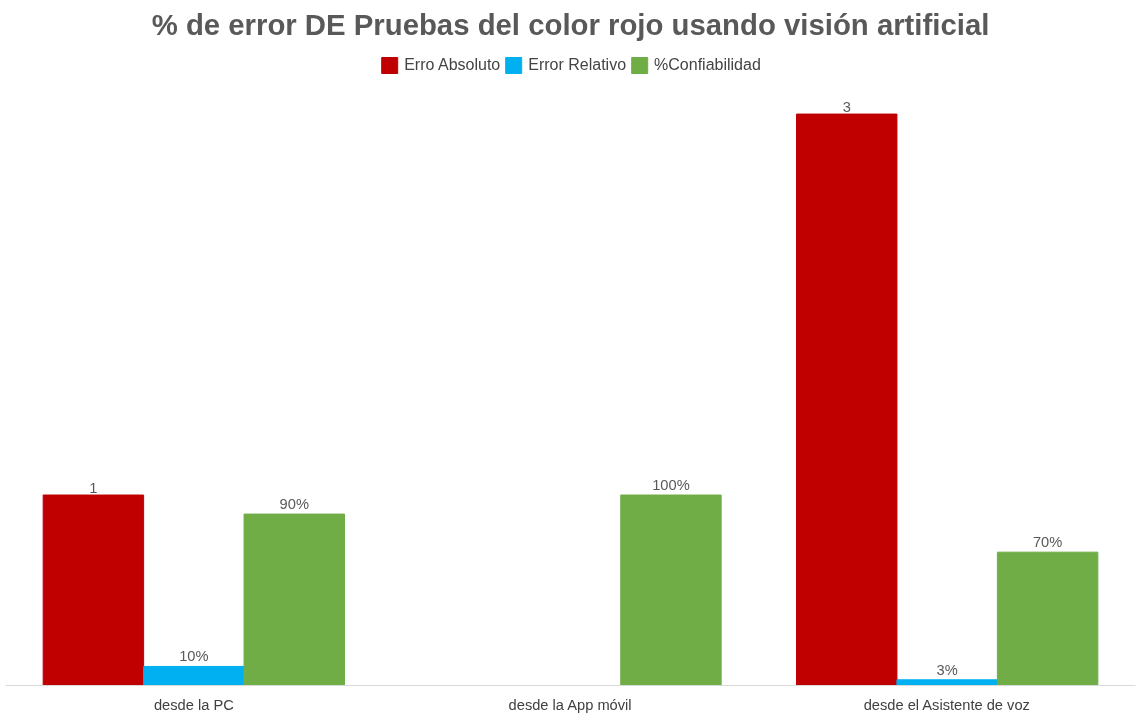  Describe the element at coordinates (707, 65) in the screenshot. I see `legend-label: %Confiabilidad` at that location.